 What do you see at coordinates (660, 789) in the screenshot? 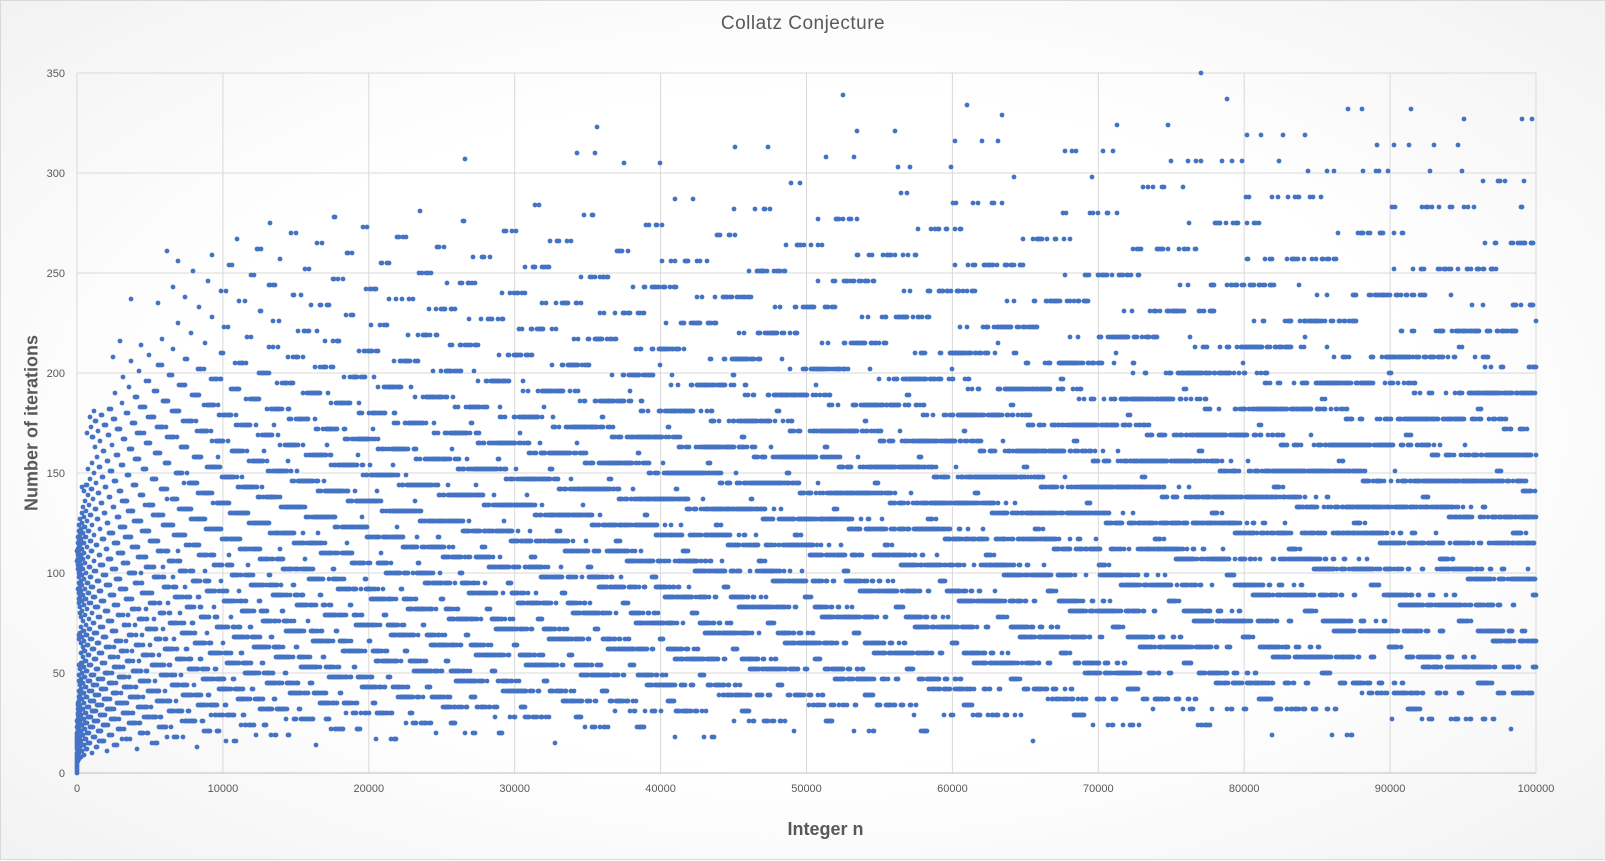
I see `x-tick-label: 40000` at bounding box center [660, 789].